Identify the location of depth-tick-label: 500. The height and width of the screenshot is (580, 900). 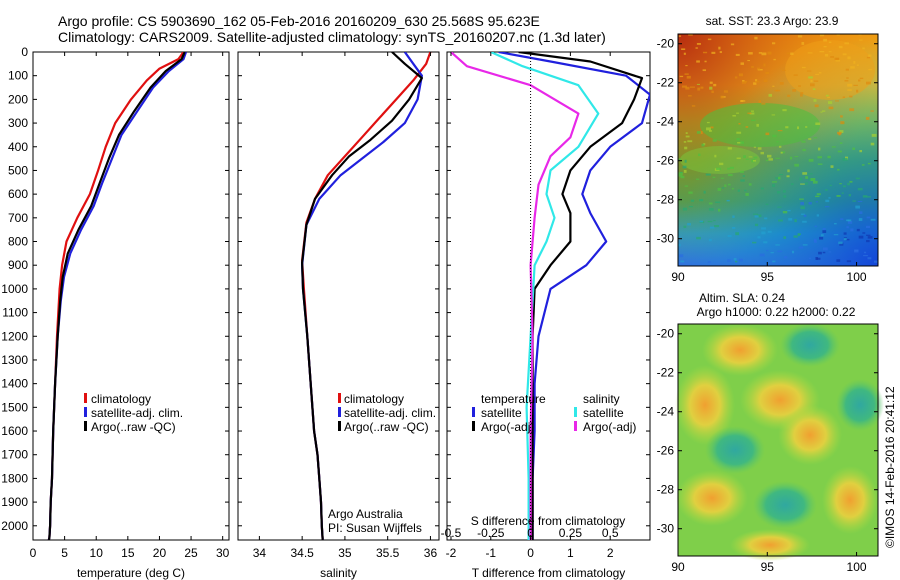
(18, 170).